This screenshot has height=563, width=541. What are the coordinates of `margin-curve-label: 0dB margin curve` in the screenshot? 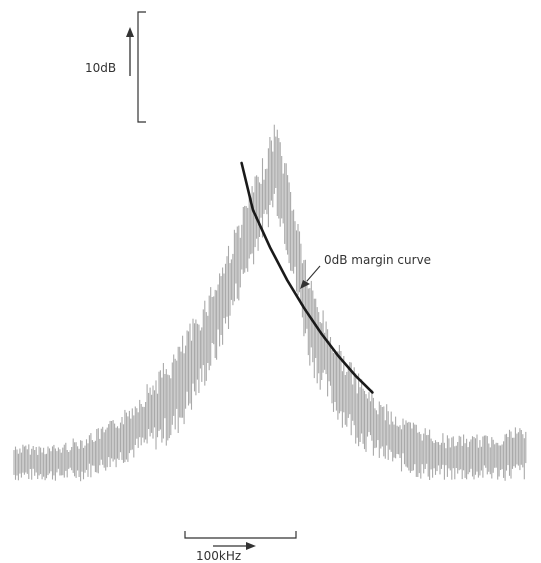 It's located at (377, 260).